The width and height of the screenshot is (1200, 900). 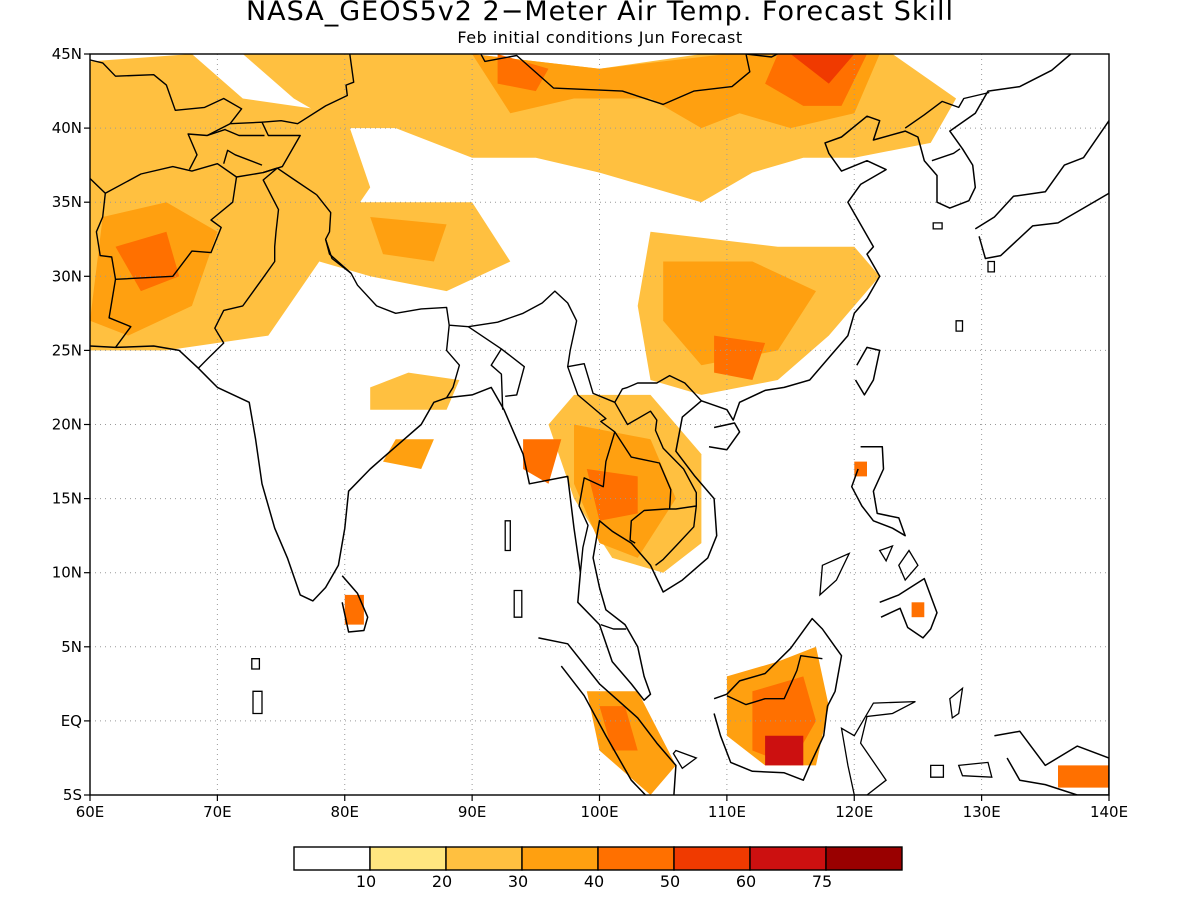 I want to click on latitude-axis: 5S EQ 5N 10N 15N 20N 25N 30N 35N 40N 45N, so click(x=71, y=424).